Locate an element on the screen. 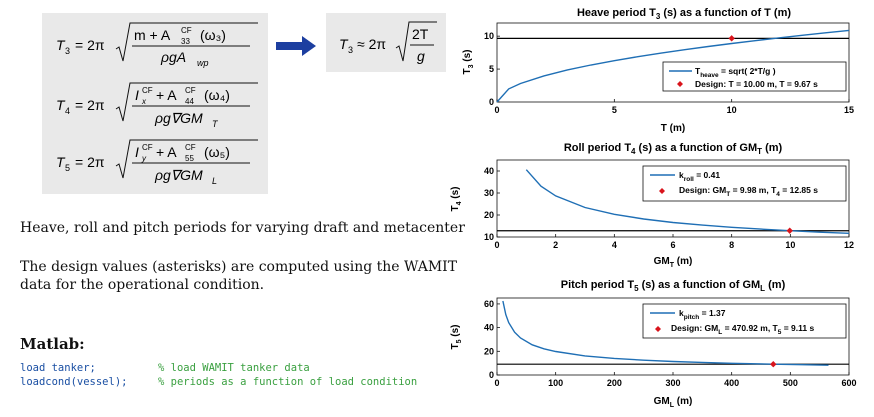 Image resolution: width=874 pixels, height=417 pixels. roll-design-marker is located at coordinates (790, 231).